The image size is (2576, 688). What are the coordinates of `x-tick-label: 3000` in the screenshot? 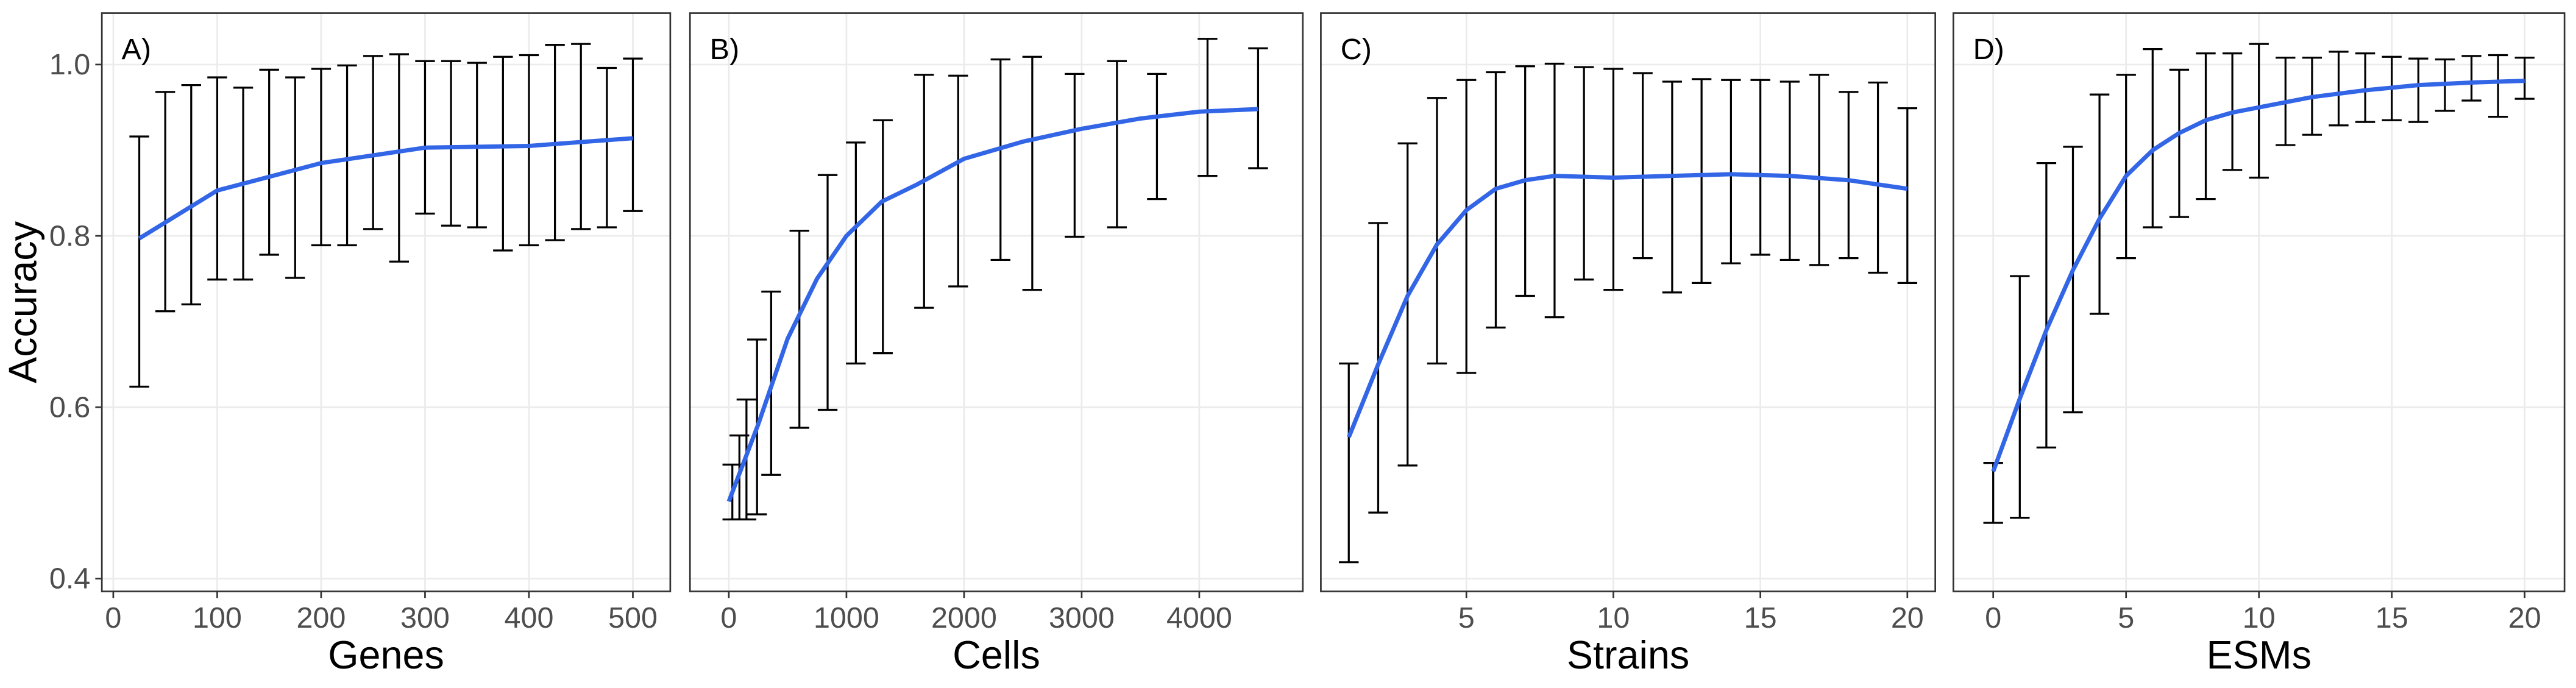 It's located at (1082, 617).